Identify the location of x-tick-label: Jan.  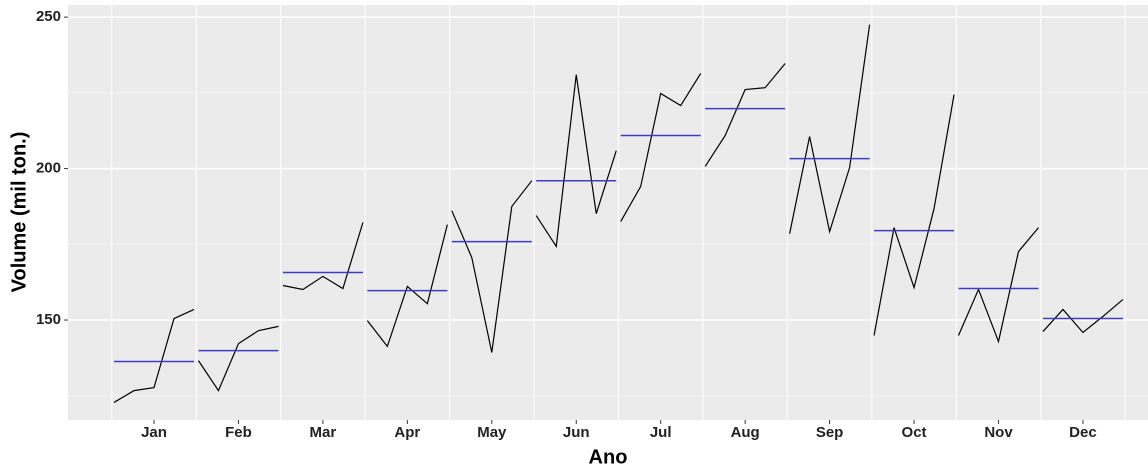
(154, 432).